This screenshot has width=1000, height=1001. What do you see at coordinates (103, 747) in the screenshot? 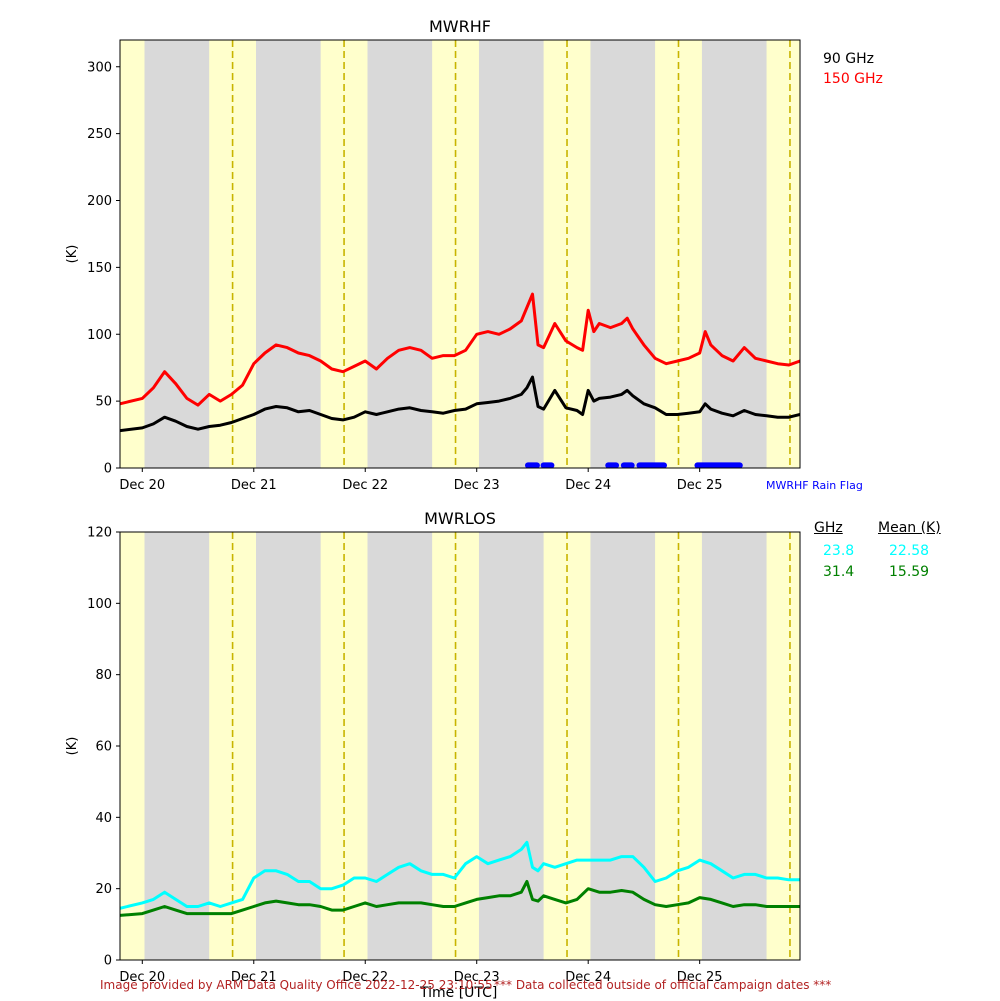
I see `y-tick-label: 60` at bounding box center [103, 747].